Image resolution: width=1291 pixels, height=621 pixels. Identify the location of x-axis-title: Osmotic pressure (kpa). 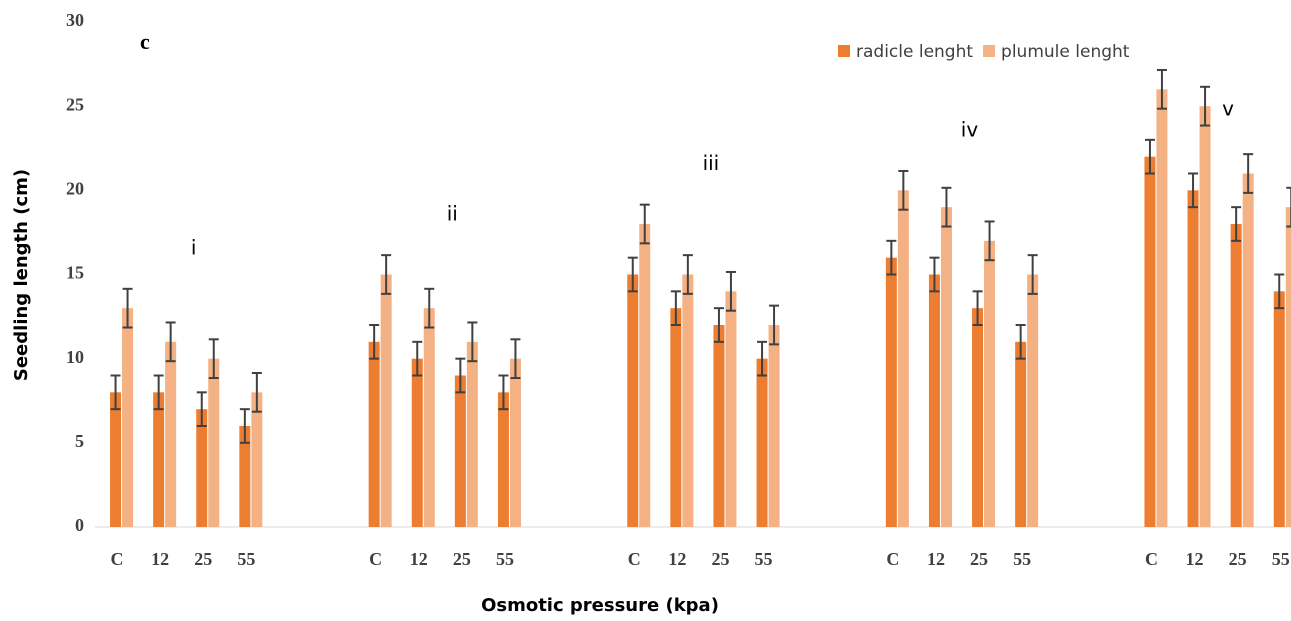
(600, 605).